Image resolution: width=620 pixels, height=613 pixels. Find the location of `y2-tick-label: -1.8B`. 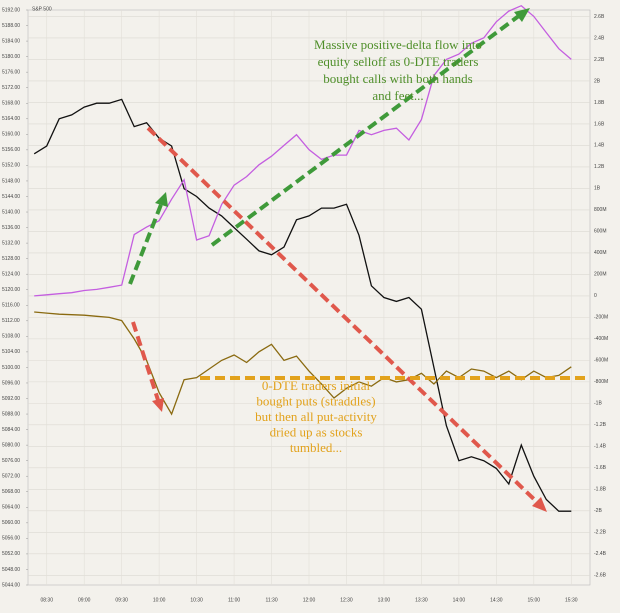

y2-tick-label: -1.8B is located at coordinates (600, 490).